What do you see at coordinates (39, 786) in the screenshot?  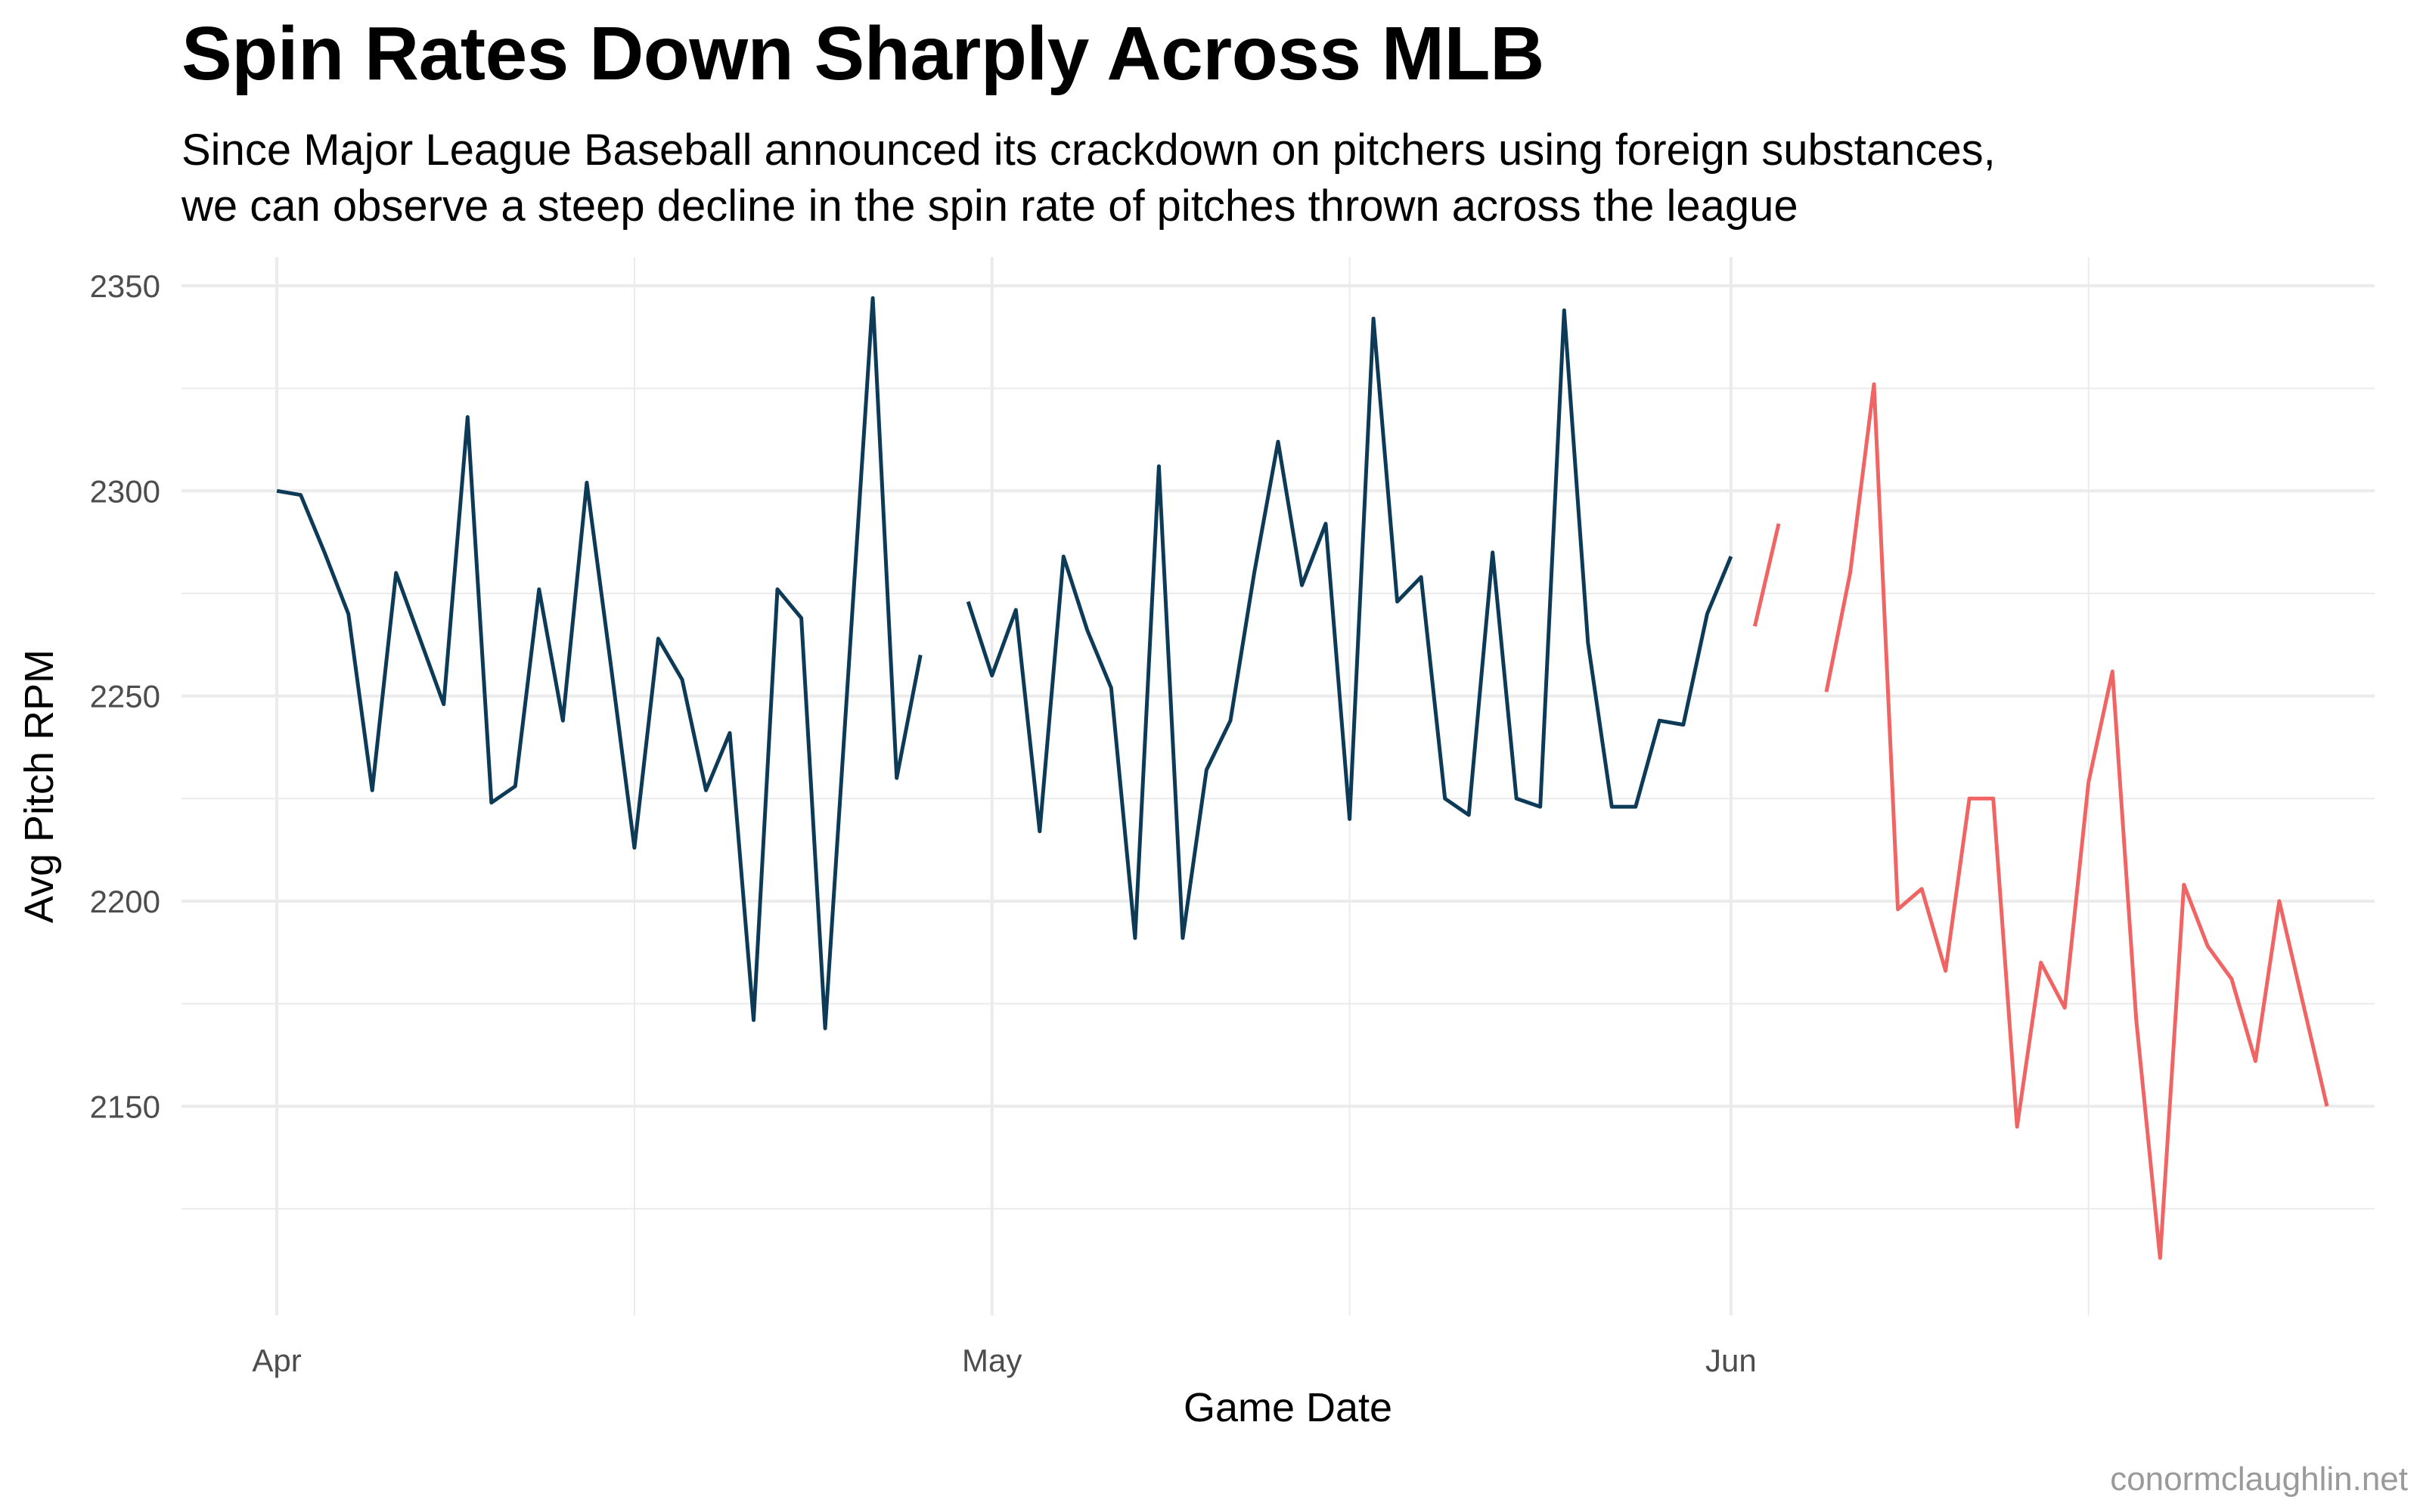 I see `y-axis-title: Avg Pitch RPM` at bounding box center [39, 786].